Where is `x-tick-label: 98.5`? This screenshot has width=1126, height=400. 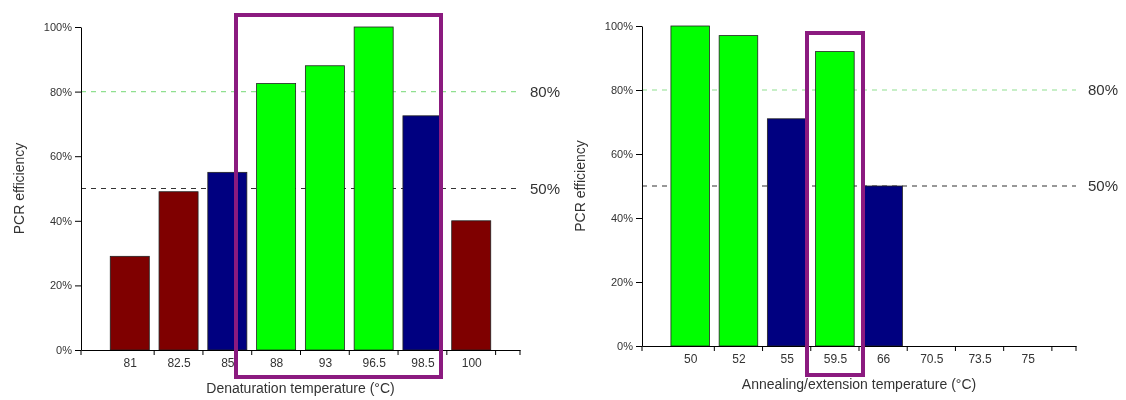 x-tick-label: 98.5 is located at coordinates (423, 362).